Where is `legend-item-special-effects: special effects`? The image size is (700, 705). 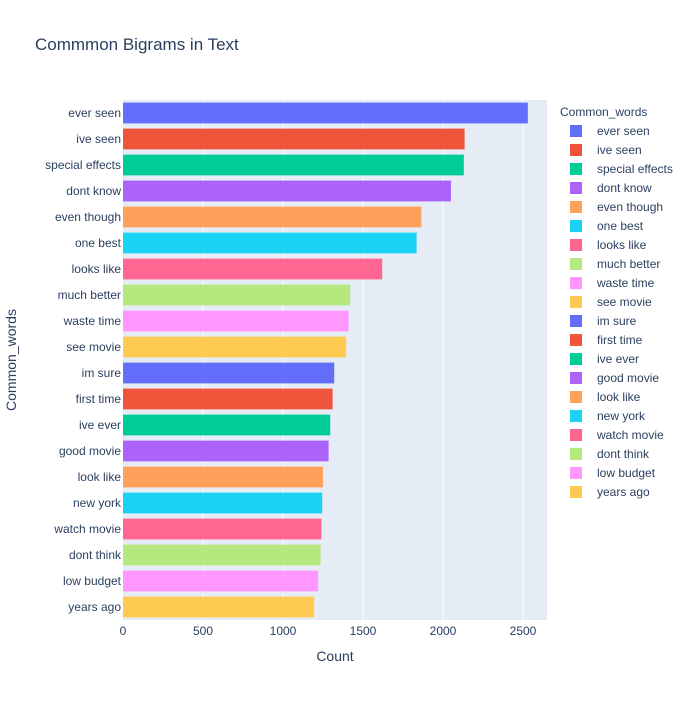 legend-item-special-effects: special effects is located at coordinates (621, 169).